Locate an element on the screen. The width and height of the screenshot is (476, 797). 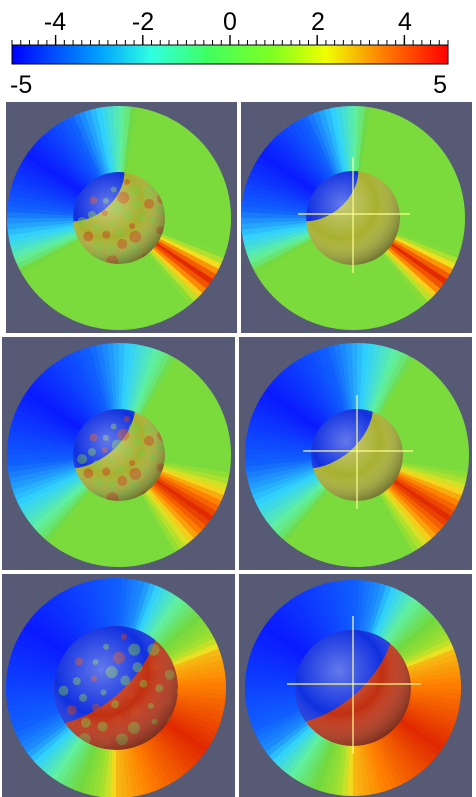
panel-row3-left is located at coordinates (118, 685).